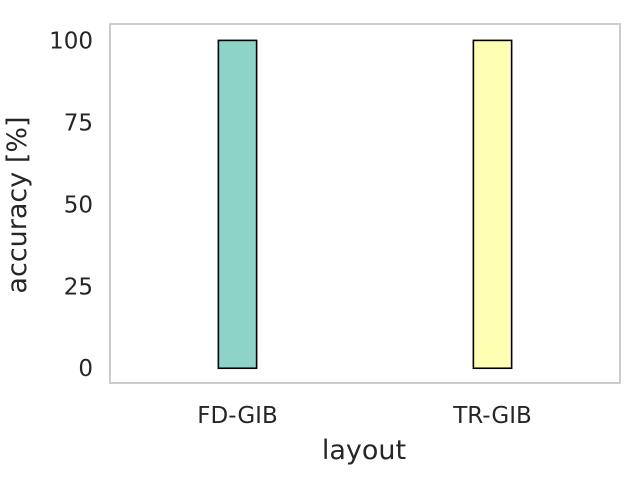 The height and width of the screenshot is (484, 640). I want to click on bar-tr-gib, so click(492, 204).